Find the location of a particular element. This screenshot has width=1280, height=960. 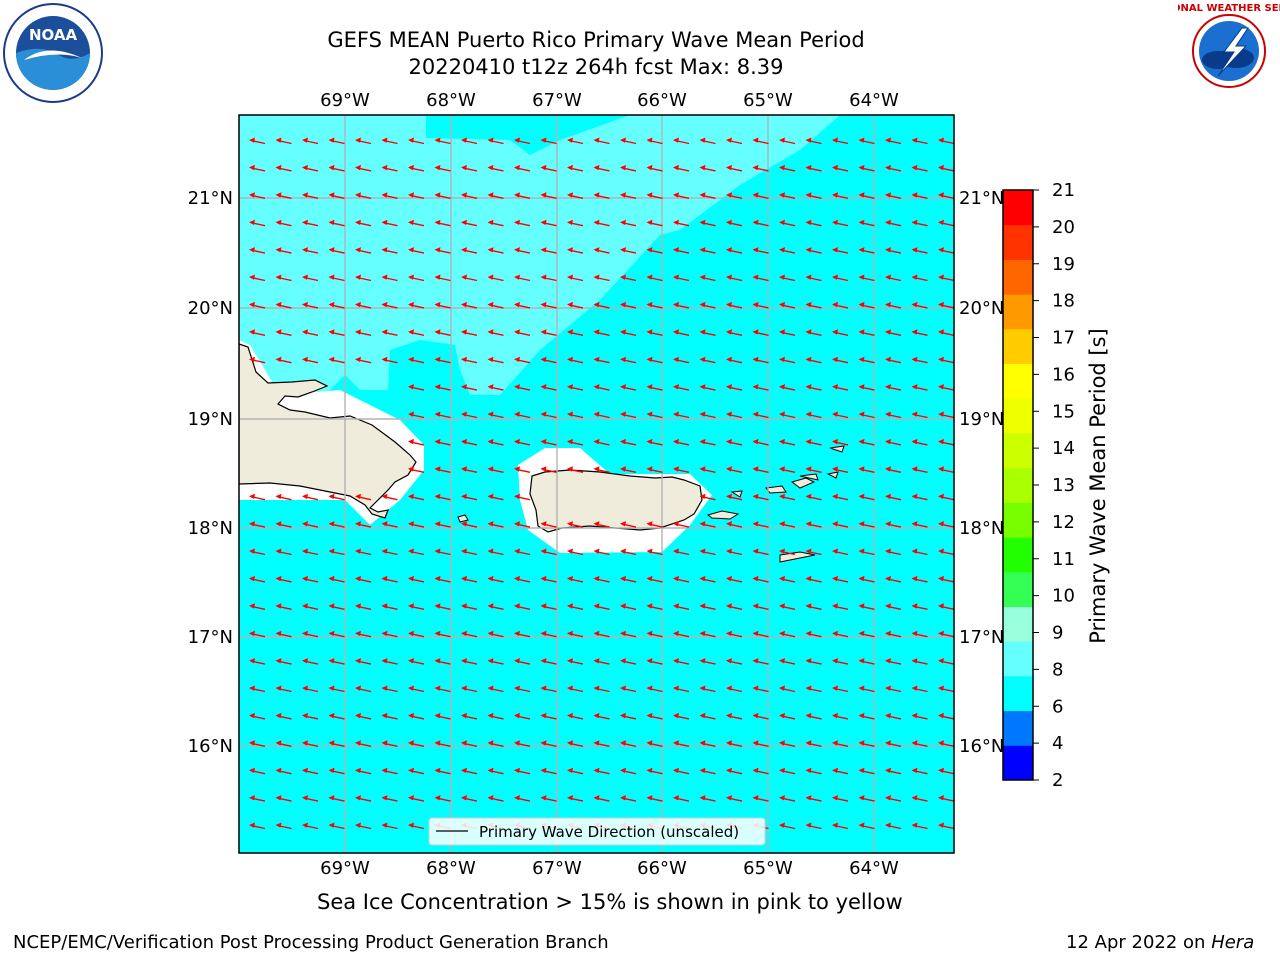

mona-island is located at coordinates (463, 518).